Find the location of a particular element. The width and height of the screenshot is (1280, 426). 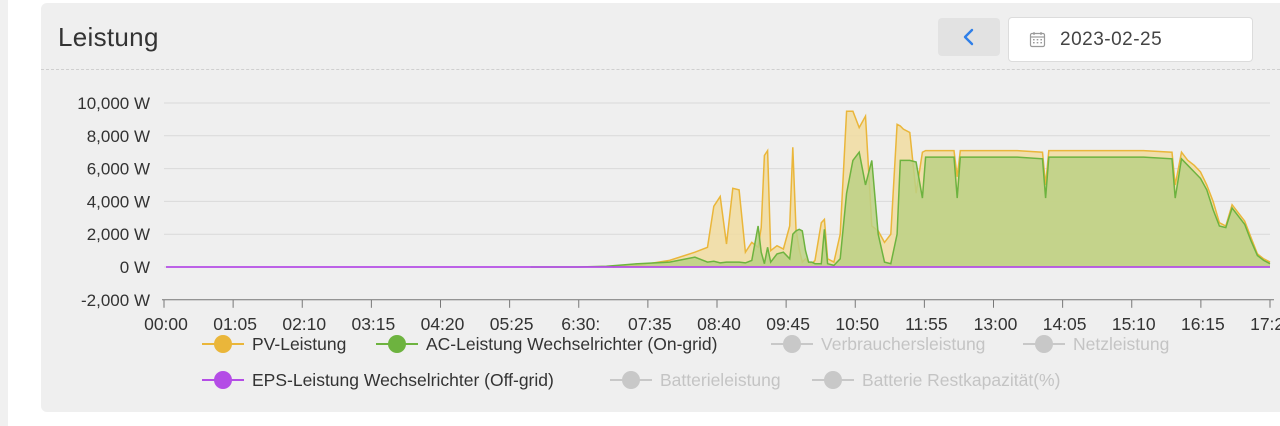

y-tick-label: 4,000 W is located at coordinates (118, 201).